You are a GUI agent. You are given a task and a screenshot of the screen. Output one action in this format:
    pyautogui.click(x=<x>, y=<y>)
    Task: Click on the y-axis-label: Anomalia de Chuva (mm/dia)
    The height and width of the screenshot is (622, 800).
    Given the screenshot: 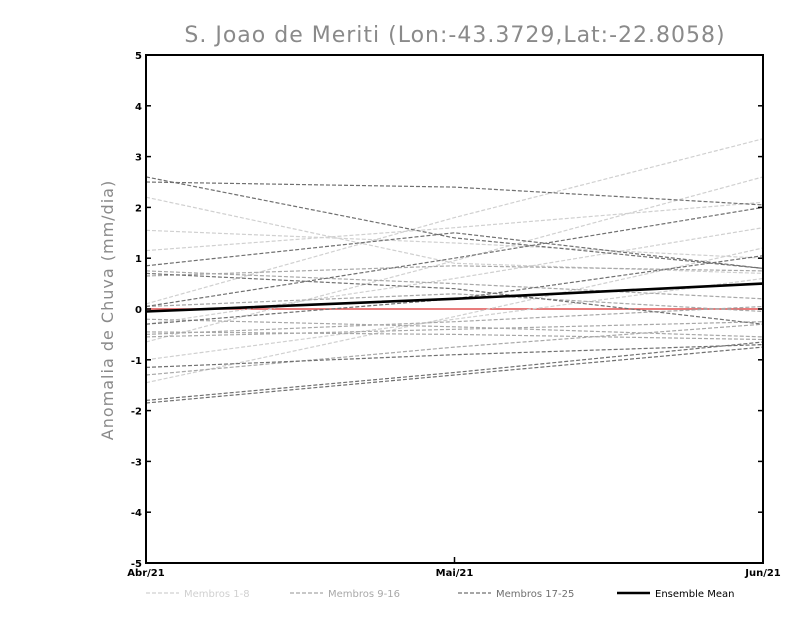 What is the action you would take?
    pyautogui.click(x=107, y=310)
    